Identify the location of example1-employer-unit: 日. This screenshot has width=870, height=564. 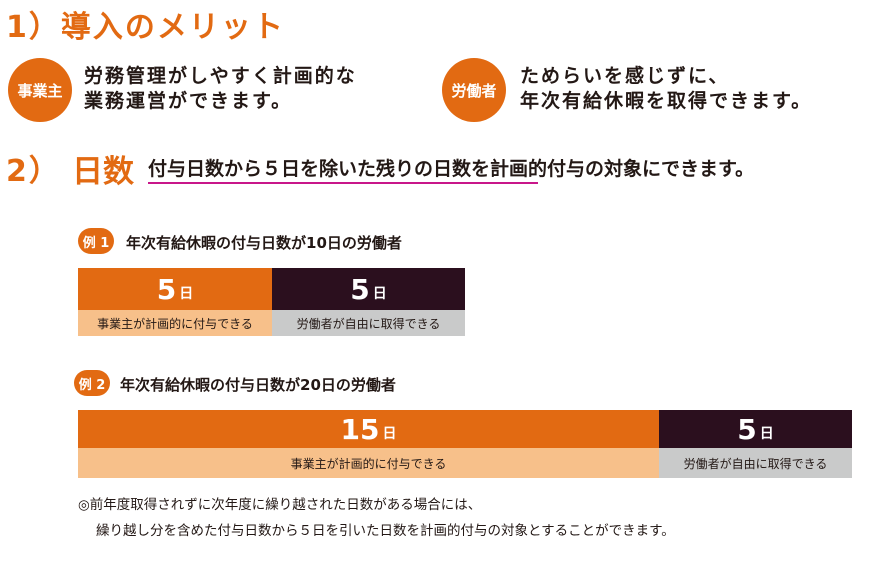
(186, 294).